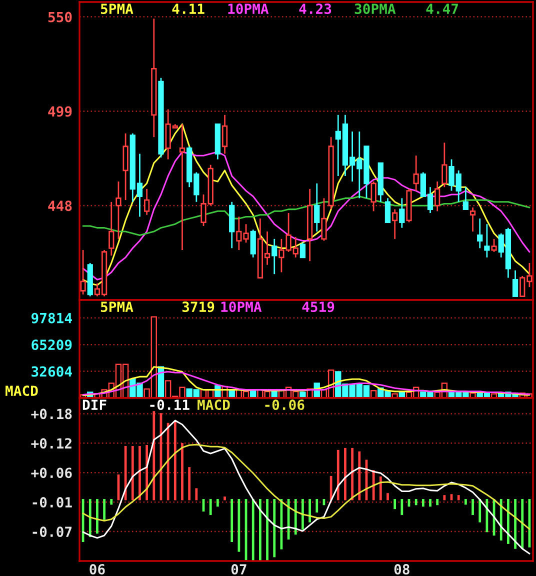 Image resolution: width=536 pixels, height=576 pixels. What do you see at coordinates (402, 569) in the screenshot?
I see `x-tick-label: 08` at bounding box center [402, 569].